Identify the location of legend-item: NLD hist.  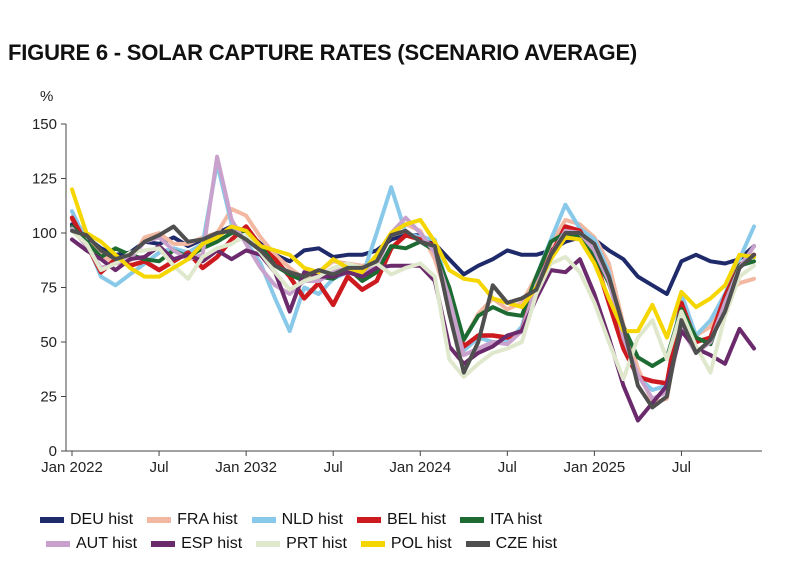
(297, 520).